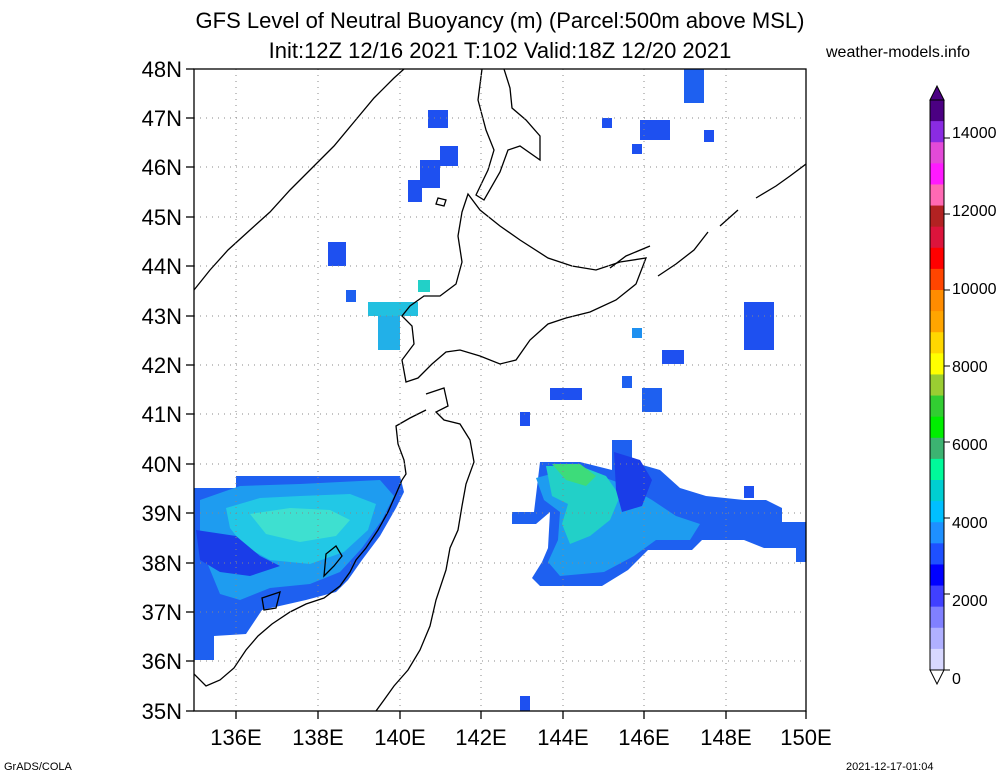 This screenshot has width=1000, height=779. I want to click on site-label: weather-models.info, so click(898, 52).